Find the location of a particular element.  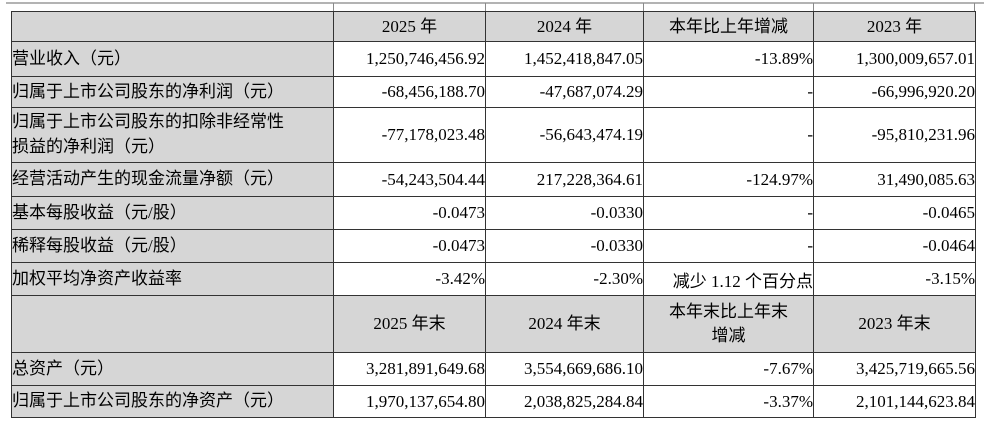

header-2025-year-end: 2025 年末 is located at coordinates (409, 324).